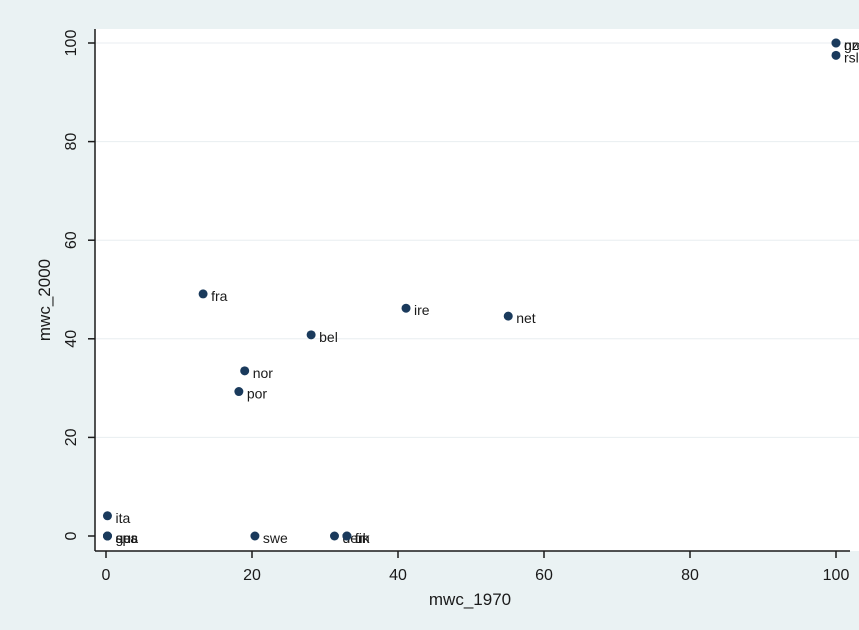 This screenshot has height=630, width=859. What do you see at coordinates (71, 437) in the screenshot?
I see `y-tick-label: 20` at bounding box center [71, 437].